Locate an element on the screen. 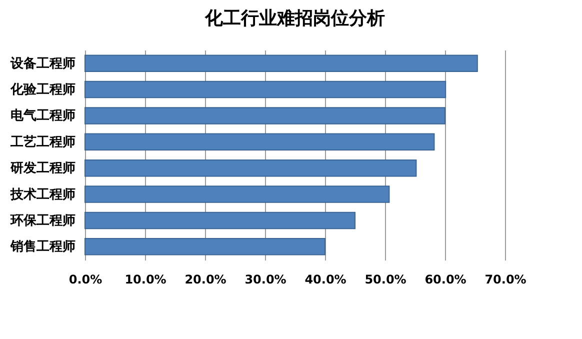 This screenshot has height=339, width=582. x-tick-label: 20.0% is located at coordinates (205, 279).